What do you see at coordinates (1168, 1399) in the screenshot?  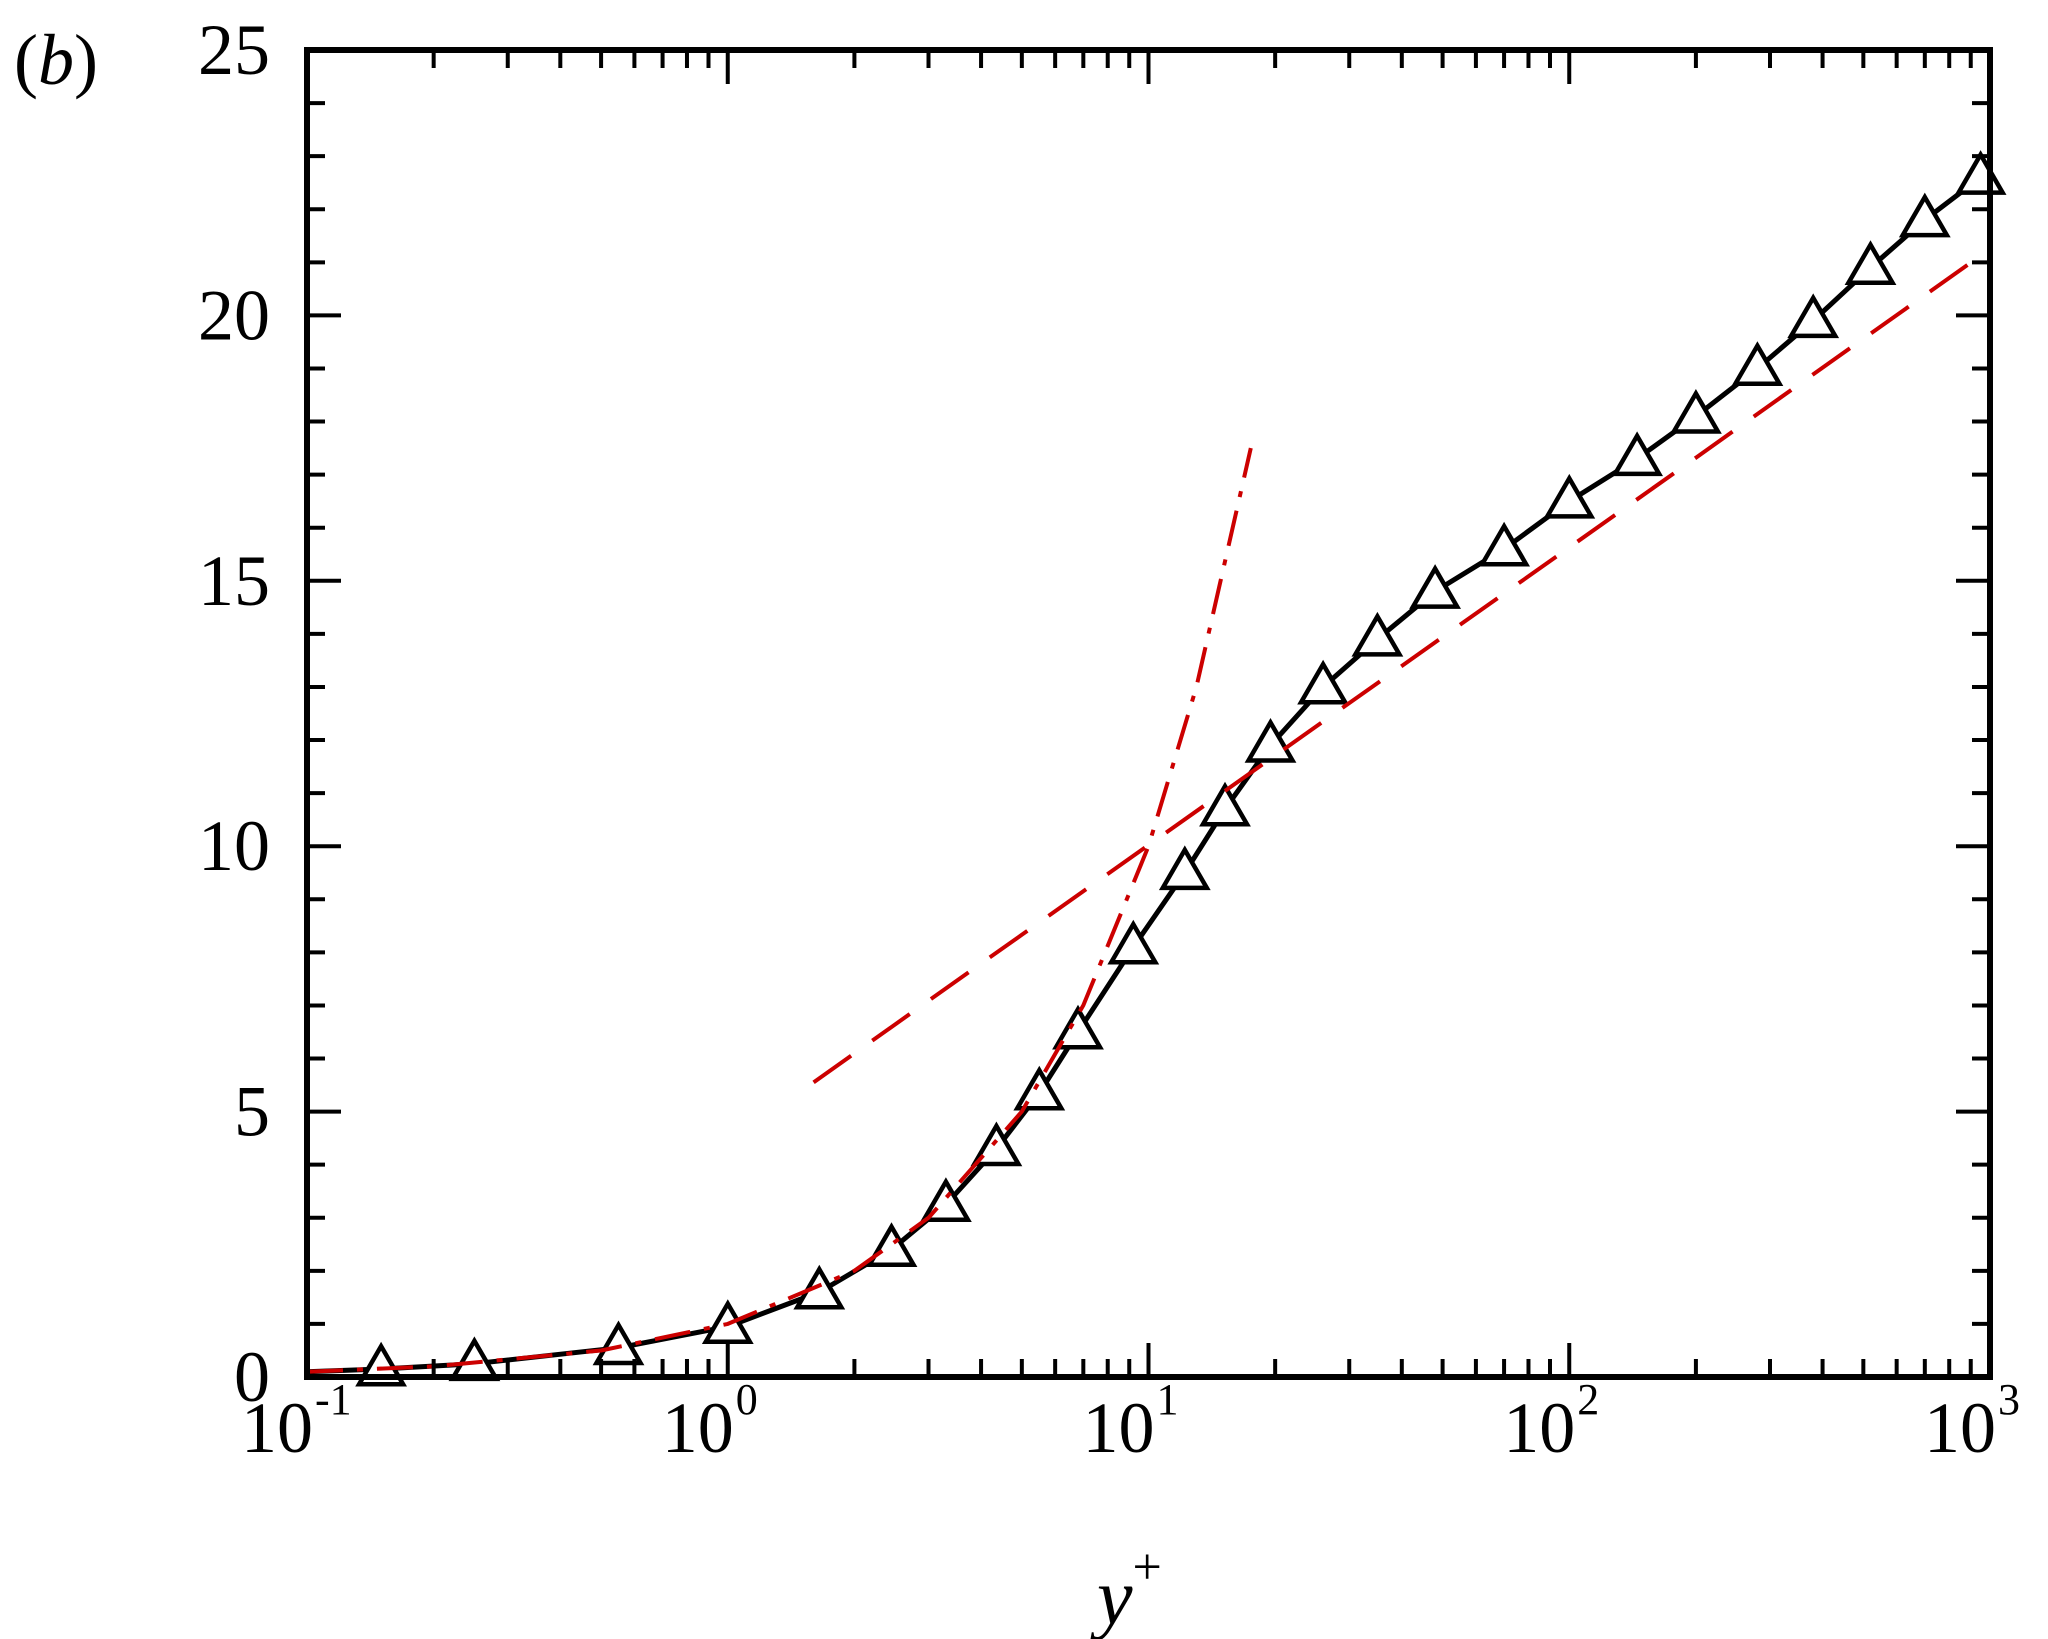 I see `x-tick-label-exponent: 1` at bounding box center [1168, 1399].